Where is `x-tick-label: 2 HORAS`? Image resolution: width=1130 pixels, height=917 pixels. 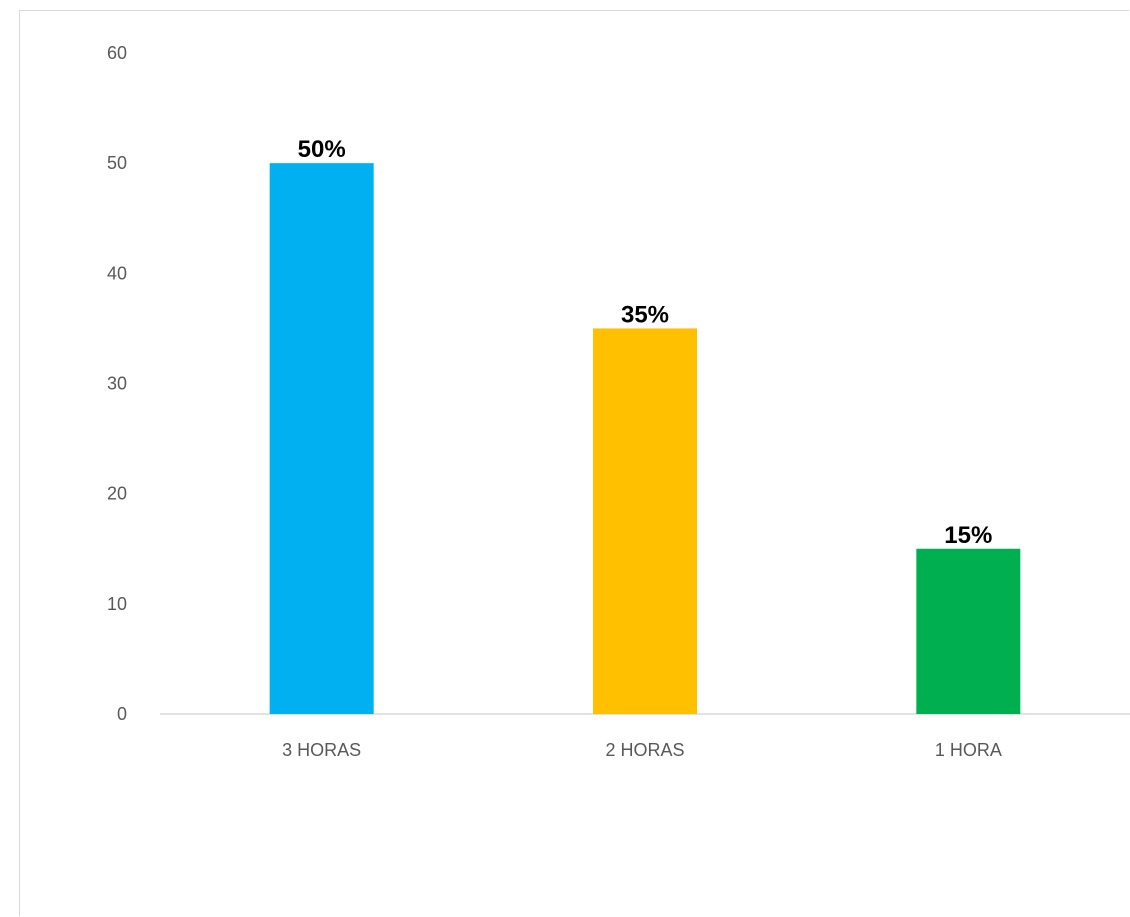
x-tick-label: 2 HORAS is located at coordinates (644, 750).